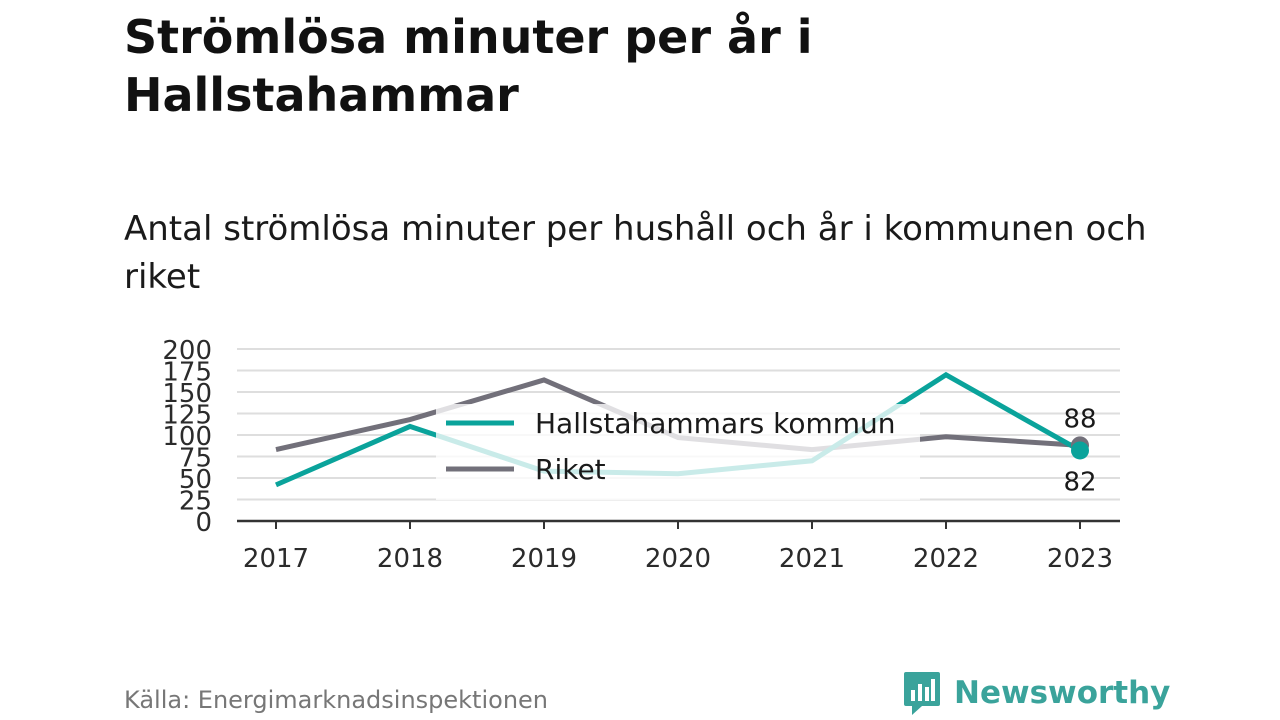 The height and width of the screenshot is (720, 1280). What do you see at coordinates (187, 351) in the screenshot?
I see `y-tick-label: 200` at bounding box center [187, 351].